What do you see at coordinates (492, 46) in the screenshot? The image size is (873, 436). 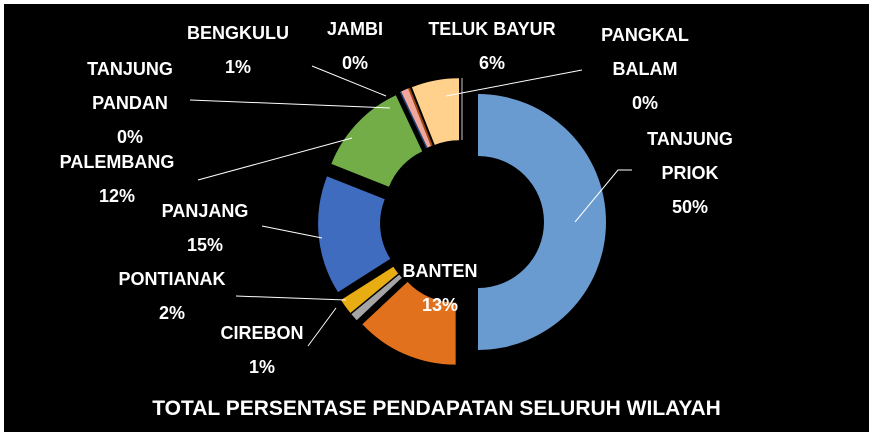 I see `data-label: TELUK BAYUR 6%` at bounding box center [492, 46].